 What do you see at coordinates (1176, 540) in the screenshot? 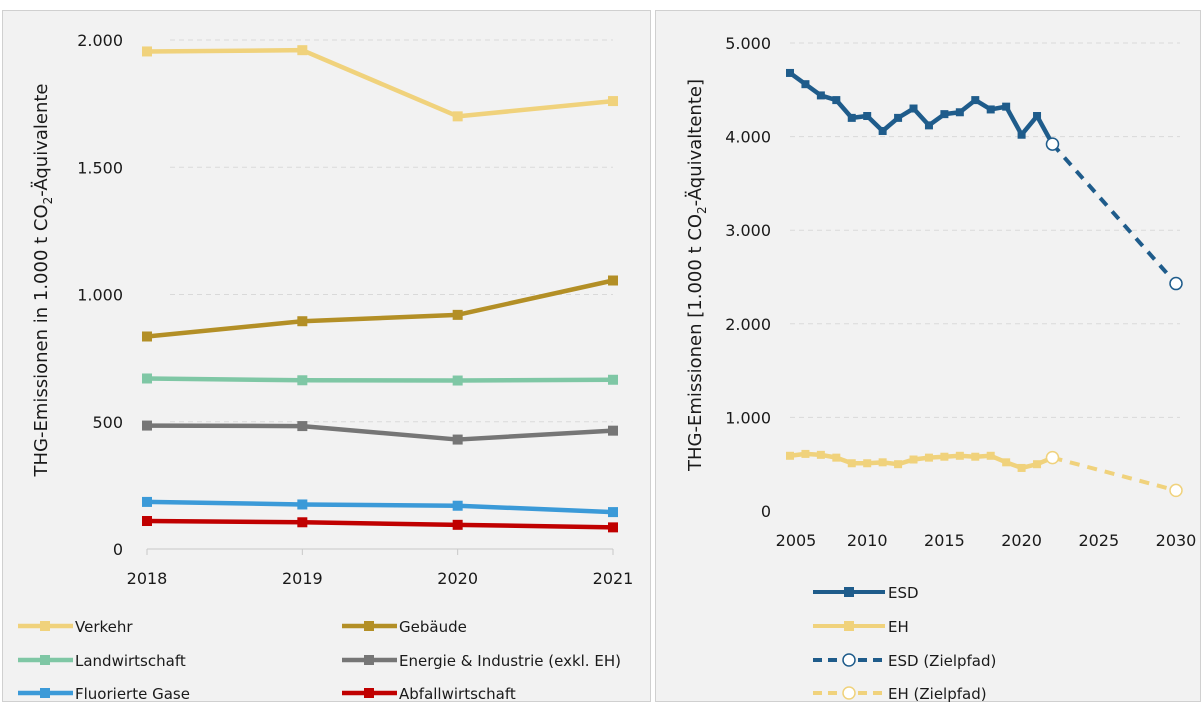
I see `right-x-tick-label: 2030` at bounding box center [1176, 540].